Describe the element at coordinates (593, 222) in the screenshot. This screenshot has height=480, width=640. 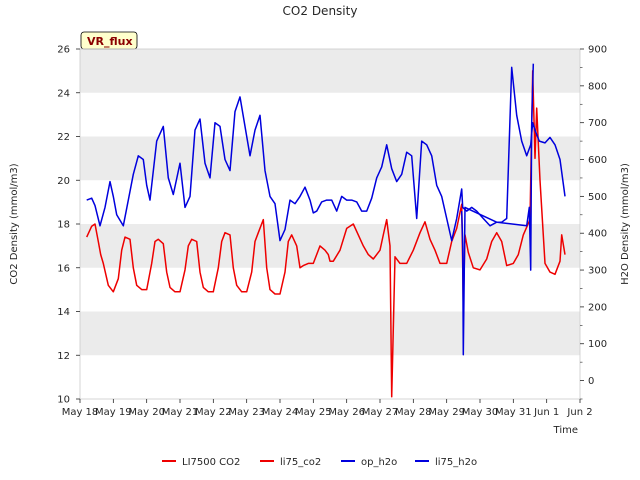
I see `y-axis-right: 0 100 200 300 400 500 600 700 800 900` at that location.